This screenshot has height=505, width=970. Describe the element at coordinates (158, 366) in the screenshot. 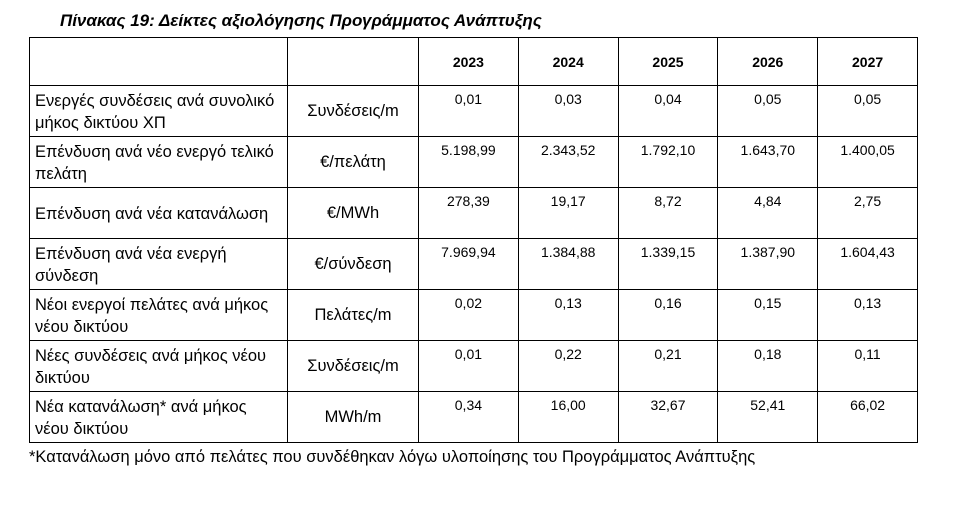

I see `indicator-label: Νέες συνδέσεις ανά μήκος νέου δικτύου` at that location.